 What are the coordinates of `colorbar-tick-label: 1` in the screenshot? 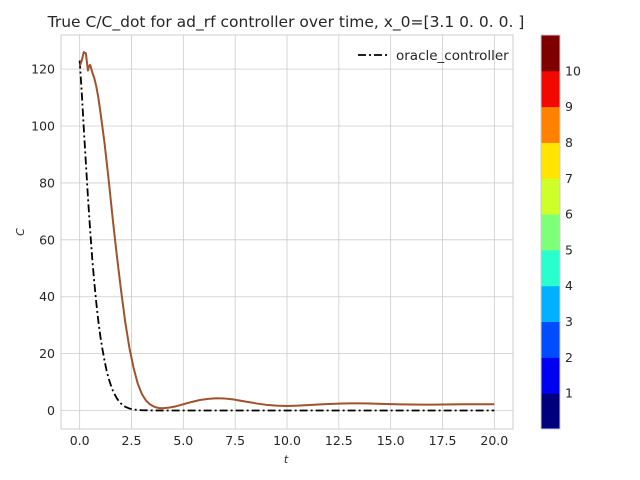 It's located at (569, 393).